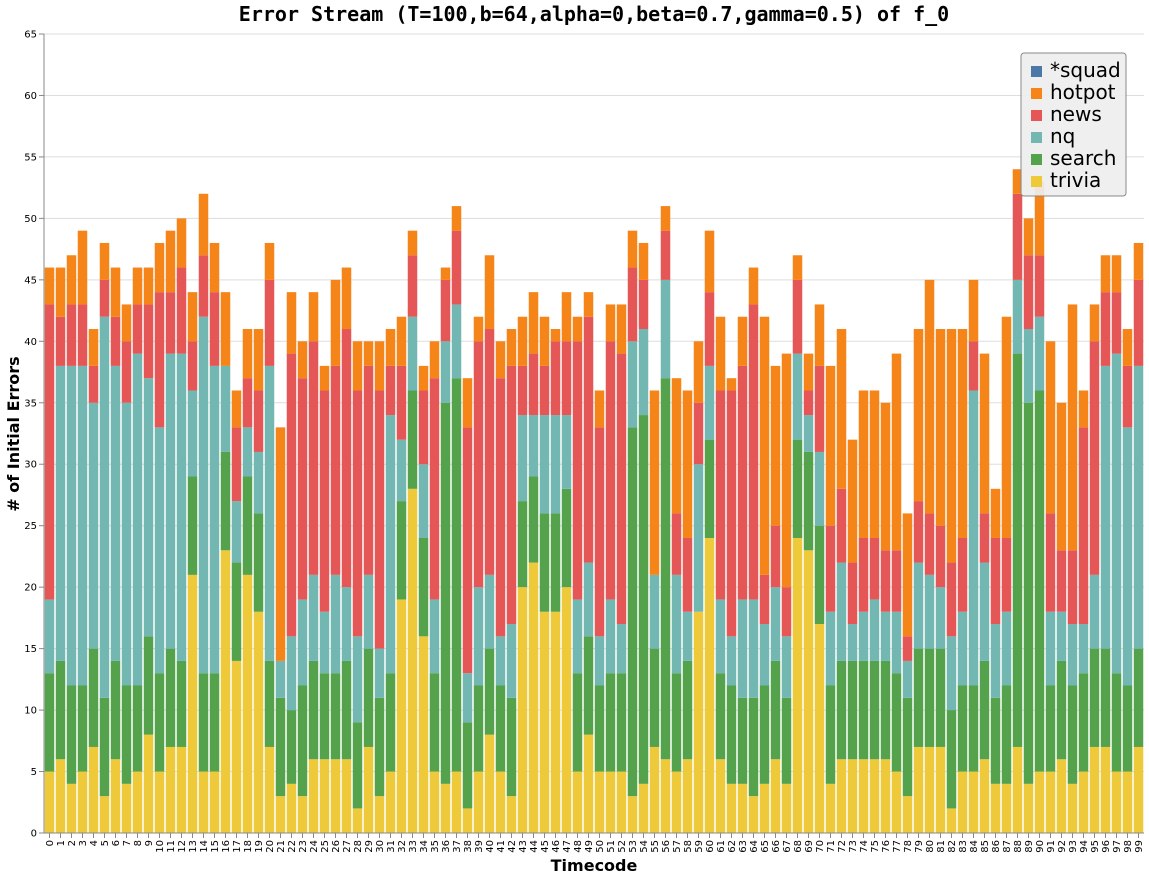 The width and height of the screenshot is (1149, 878). What do you see at coordinates (336, 846) in the screenshot?
I see `x-tick-label: 26` at bounding box center [336, 846].